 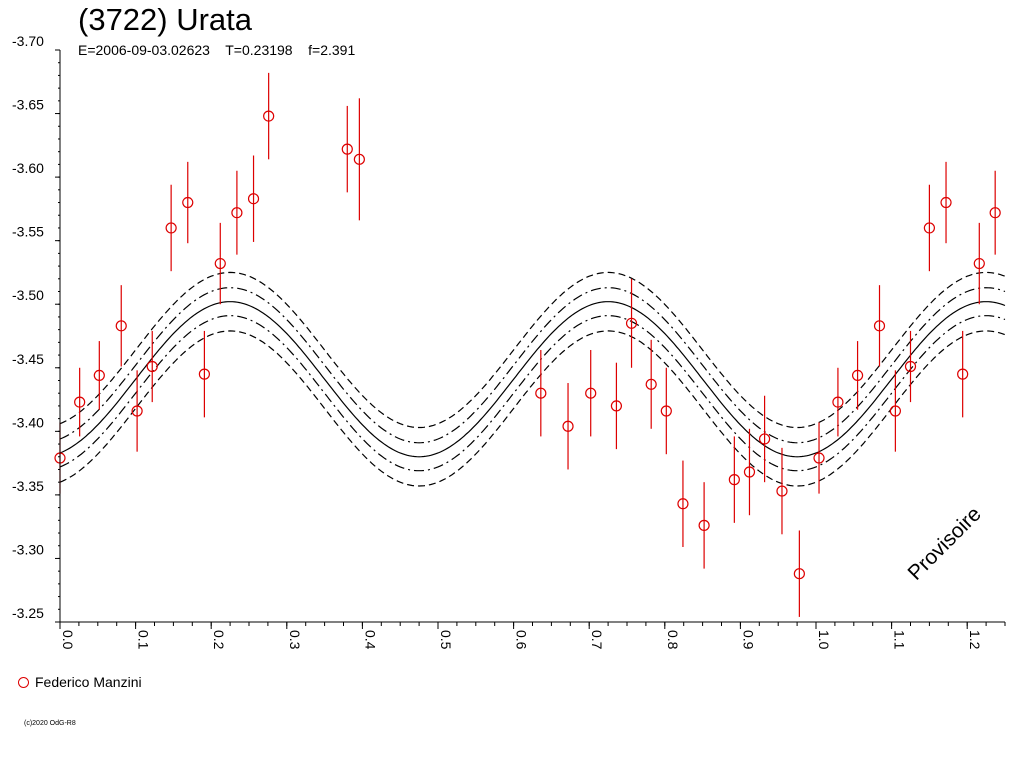 I want to click on y-tick-label: -3.70, so click(x=28, y=41).